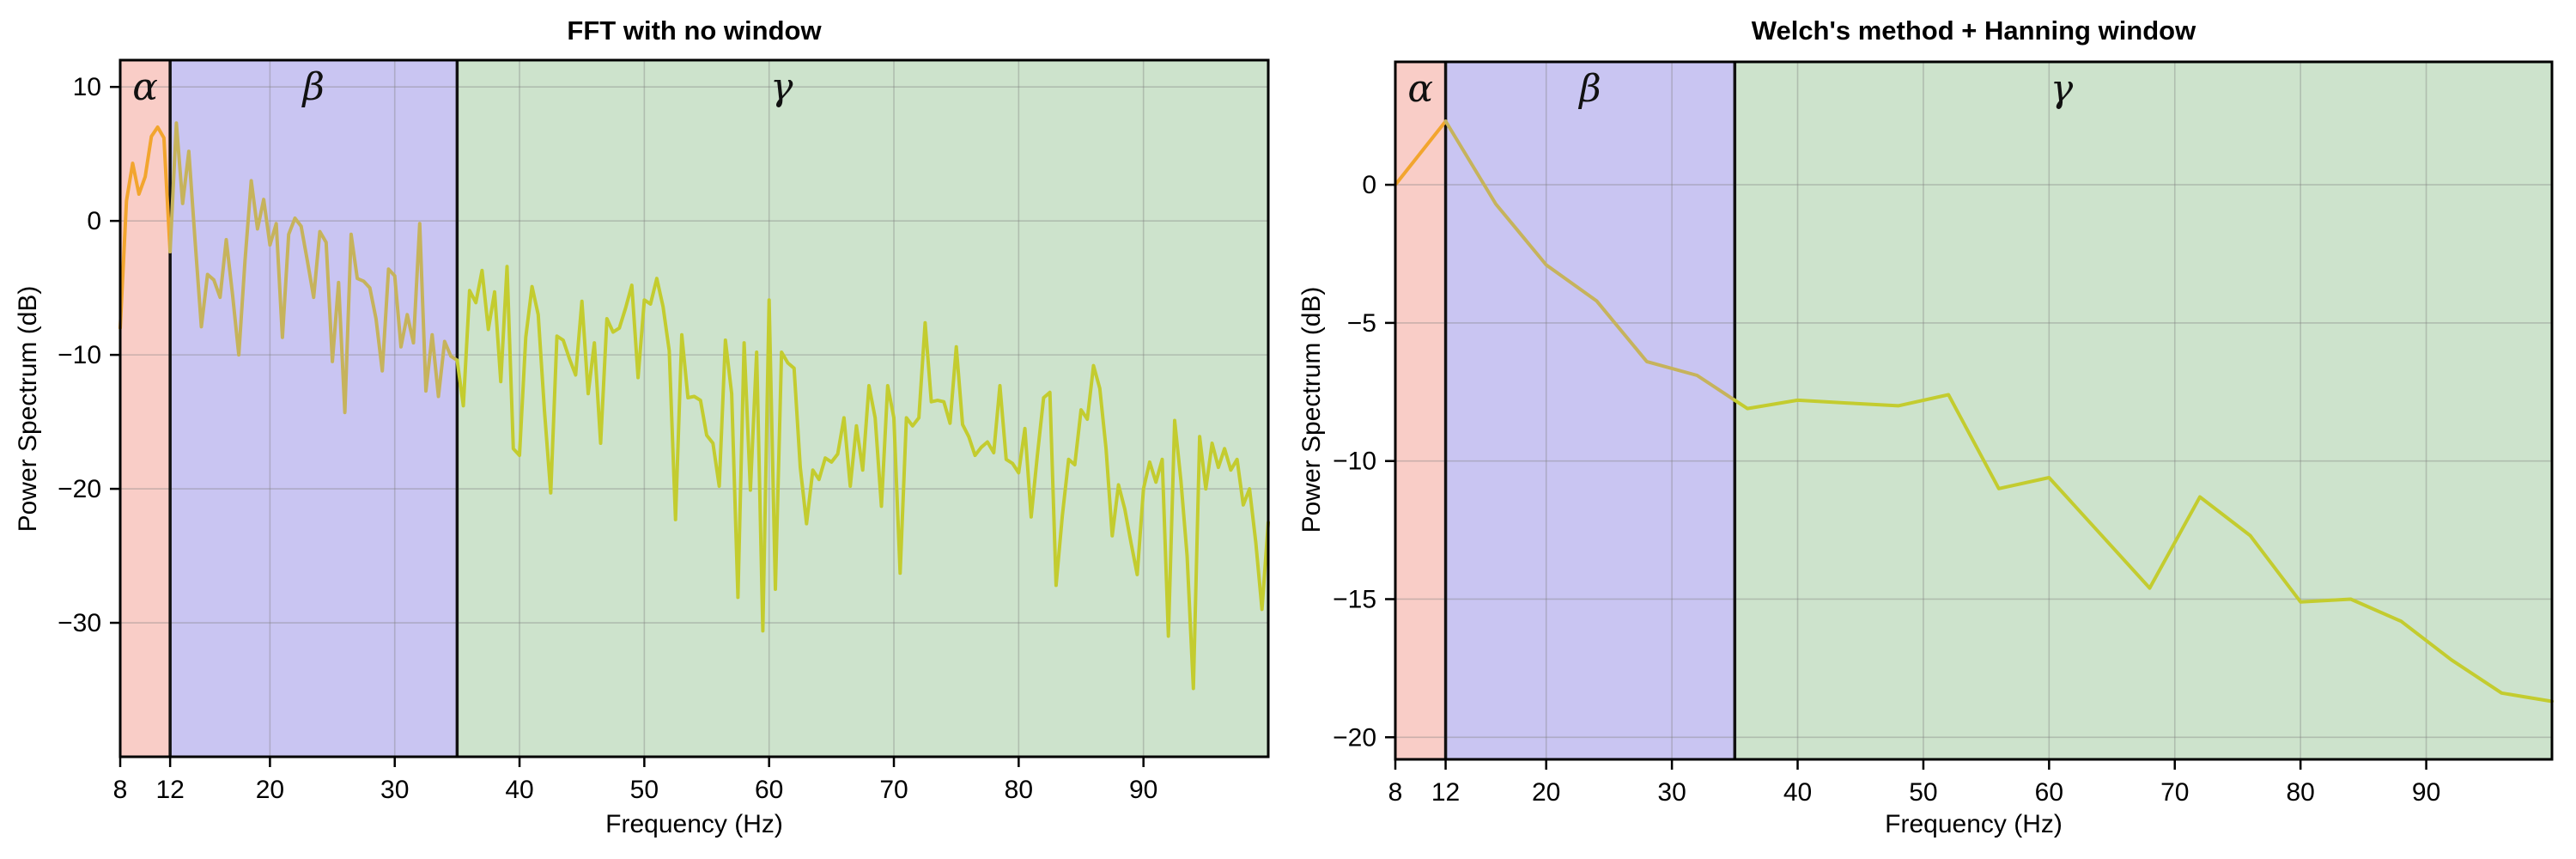 Image resolution: width=2576 pixels, height=859 pixels. What do you see at coordinates (893, 790) in the screenshot?
I see `left-x-tick-label: 70` at bounding box center [893, 790].